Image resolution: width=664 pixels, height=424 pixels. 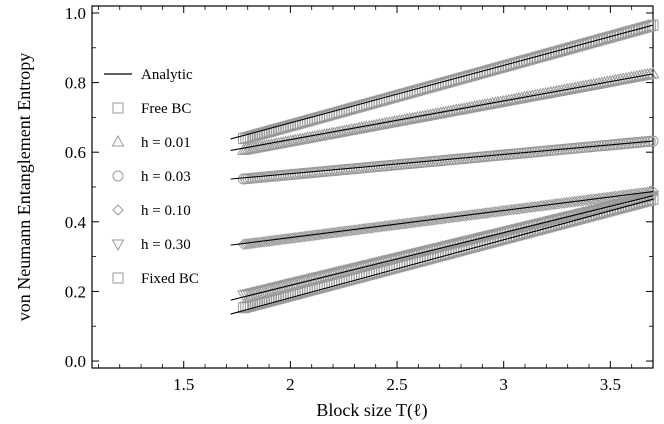 What do you see at coordinates (166, 143) in the screenshot?
I see `legend-label: h = 0.01` at bounding box center [166, 143].